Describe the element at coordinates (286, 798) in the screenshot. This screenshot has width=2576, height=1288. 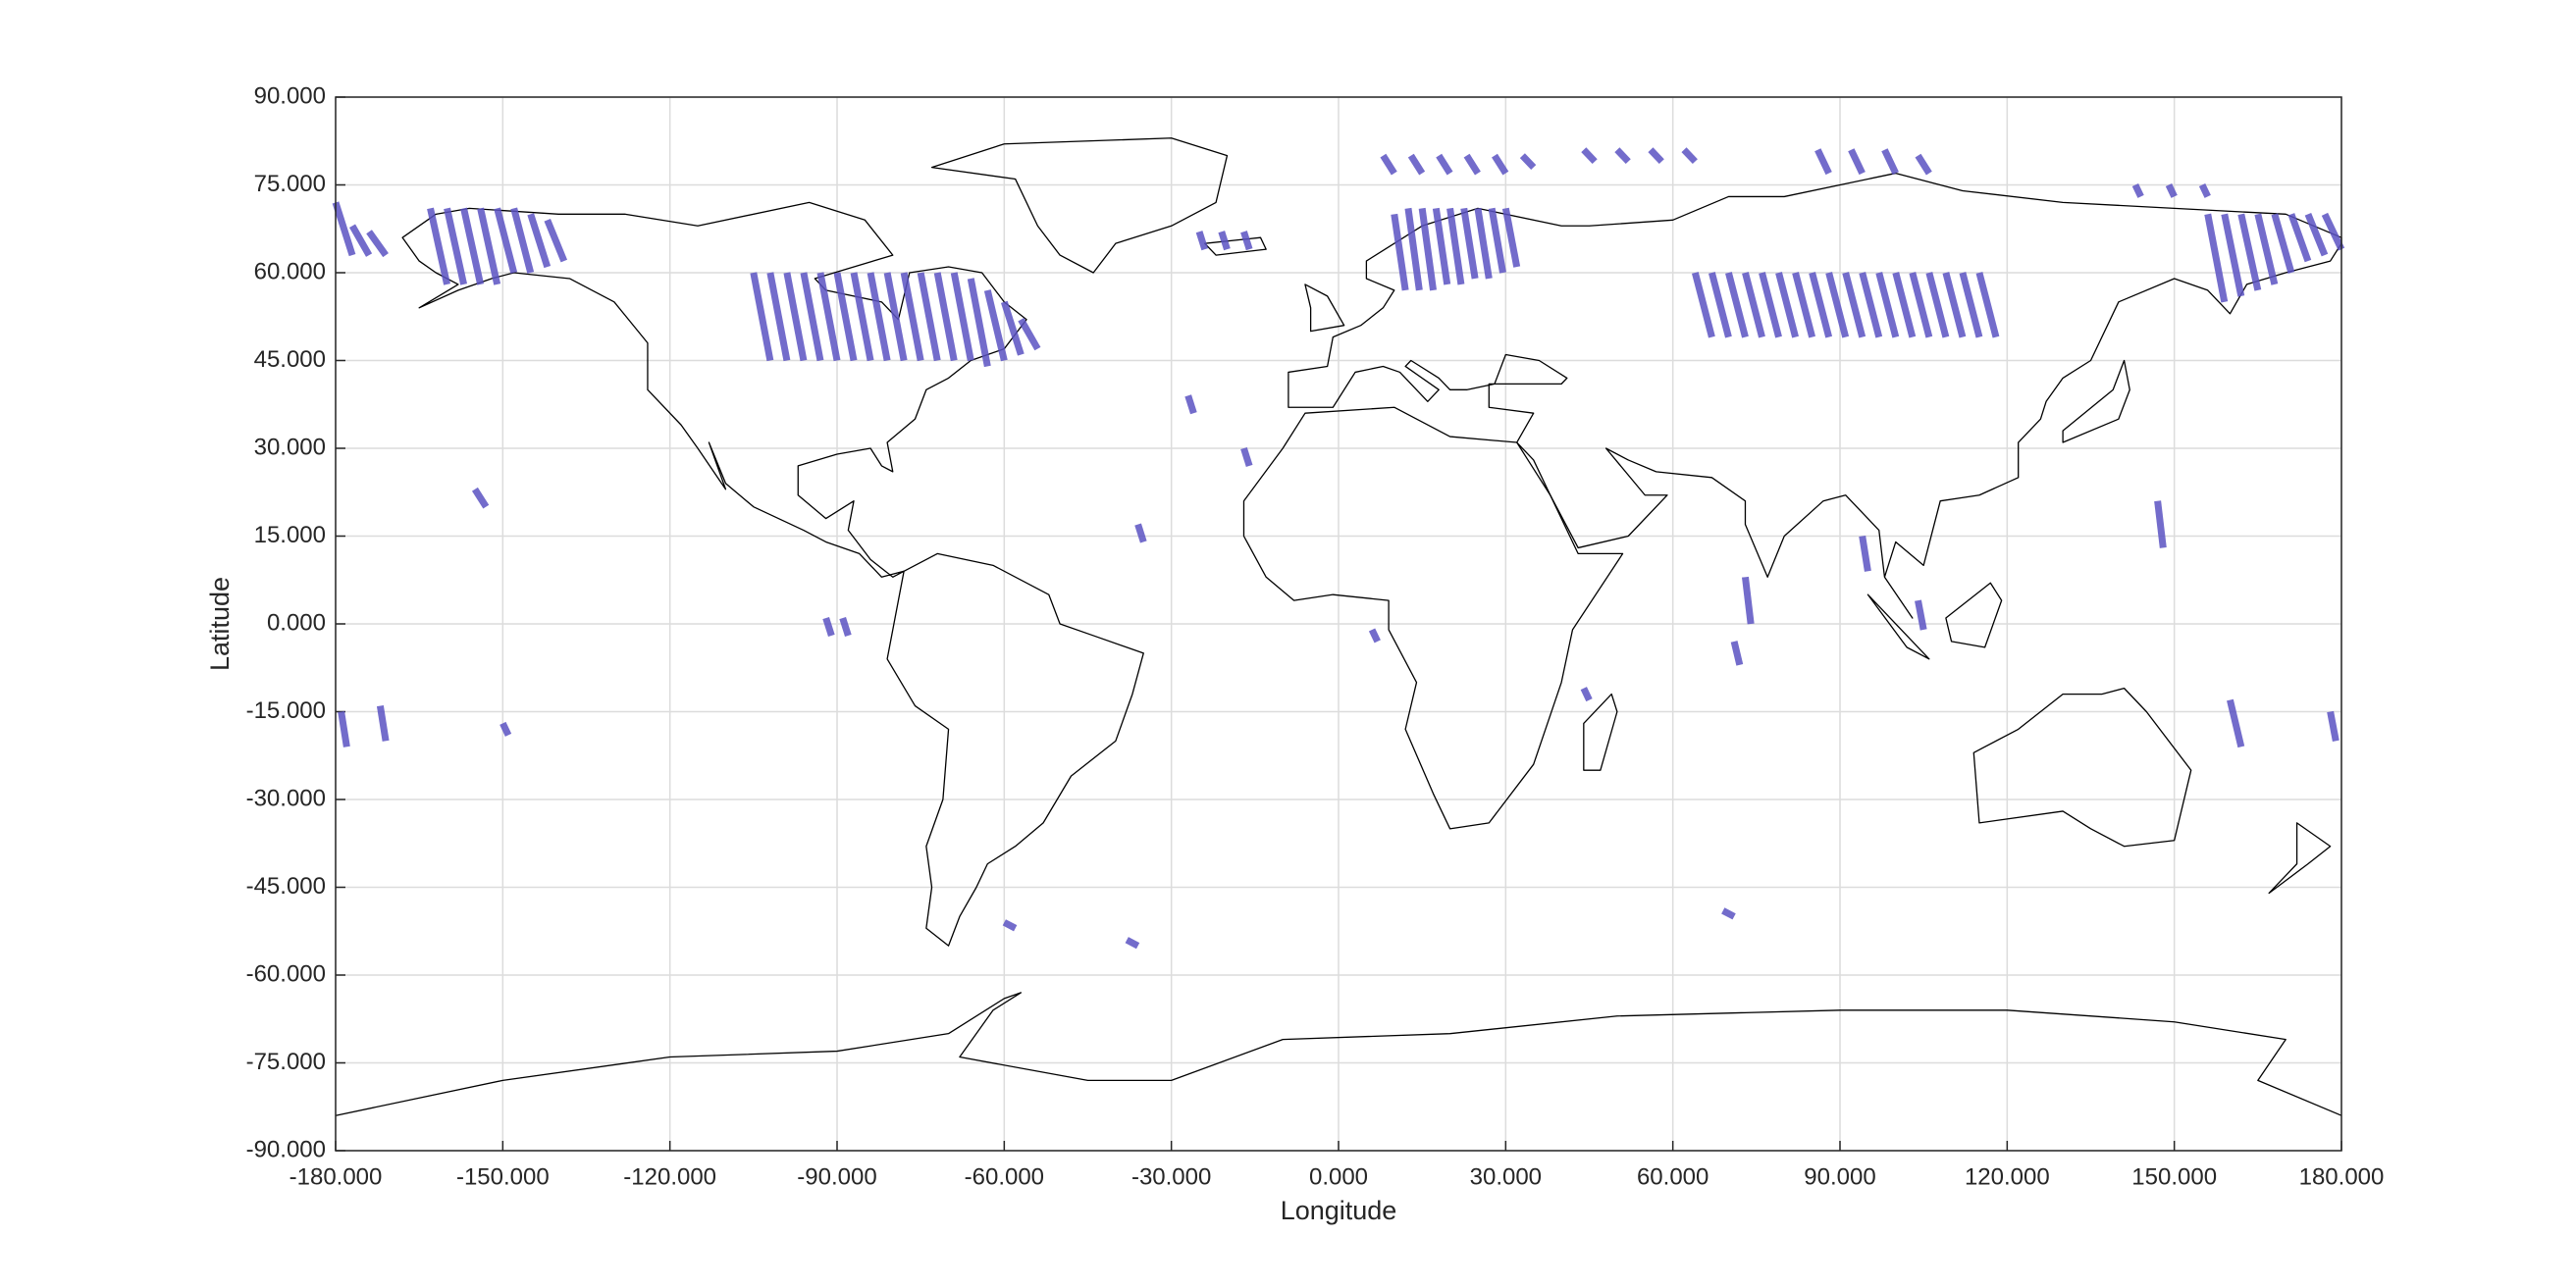
I see `y-tick-label: -30.000` at that location.